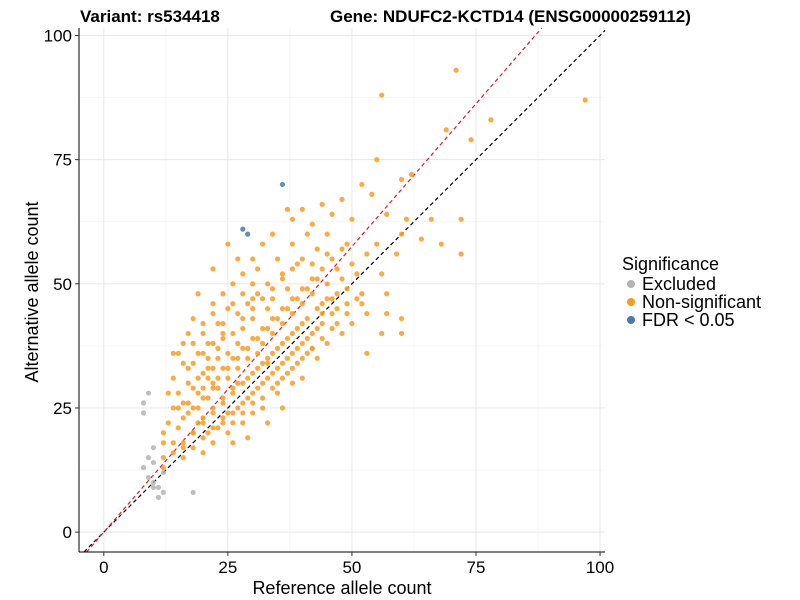 The height and width of the screenshot is (600, 800). What do you see at coordinates (168, 445) in the screenshot?
I see `series-excluded` at bounding box center [168, 445].